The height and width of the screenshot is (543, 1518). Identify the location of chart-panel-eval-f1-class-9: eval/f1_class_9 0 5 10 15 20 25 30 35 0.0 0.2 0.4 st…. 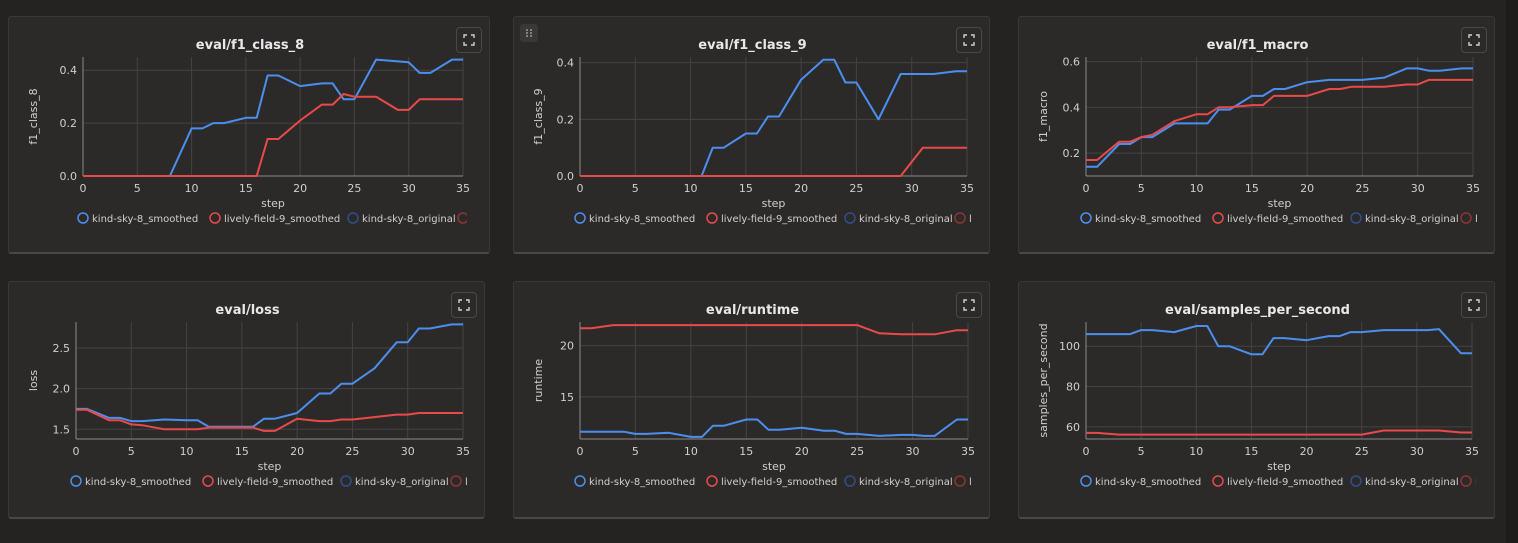
(751, 135).